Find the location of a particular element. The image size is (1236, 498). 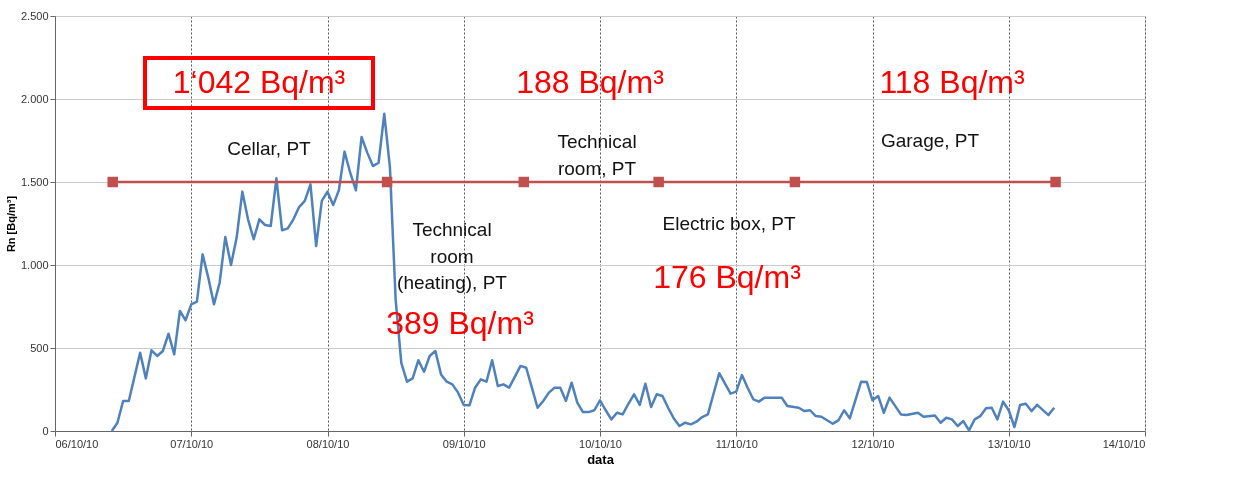

x-tick-label: 12/10/10 is located at coordinates (873, 443).